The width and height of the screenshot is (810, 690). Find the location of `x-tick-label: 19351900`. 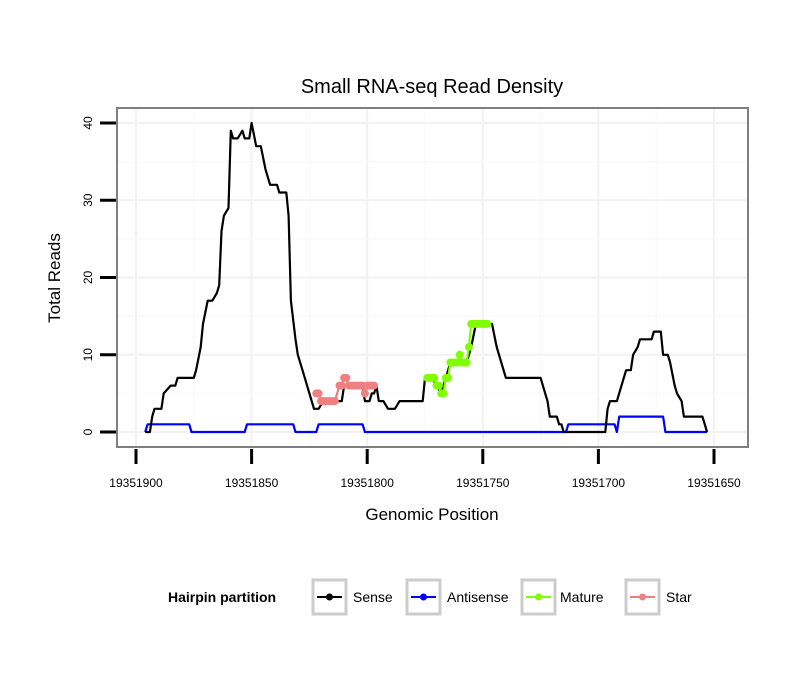

x-tick-label: 19351900 is located at coordinates (136, 483).